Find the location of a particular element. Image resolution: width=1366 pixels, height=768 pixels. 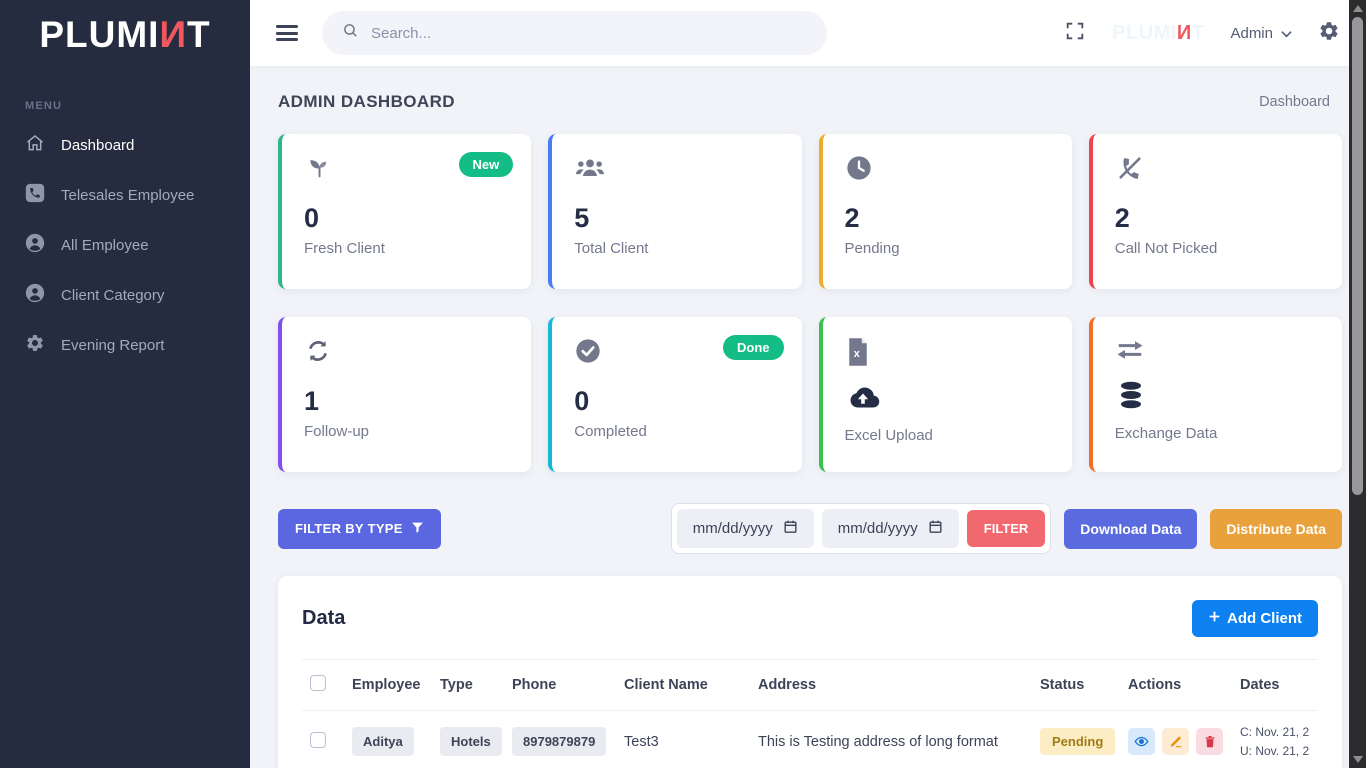

settings-gear-icon is located at coordinates (1329, 33).